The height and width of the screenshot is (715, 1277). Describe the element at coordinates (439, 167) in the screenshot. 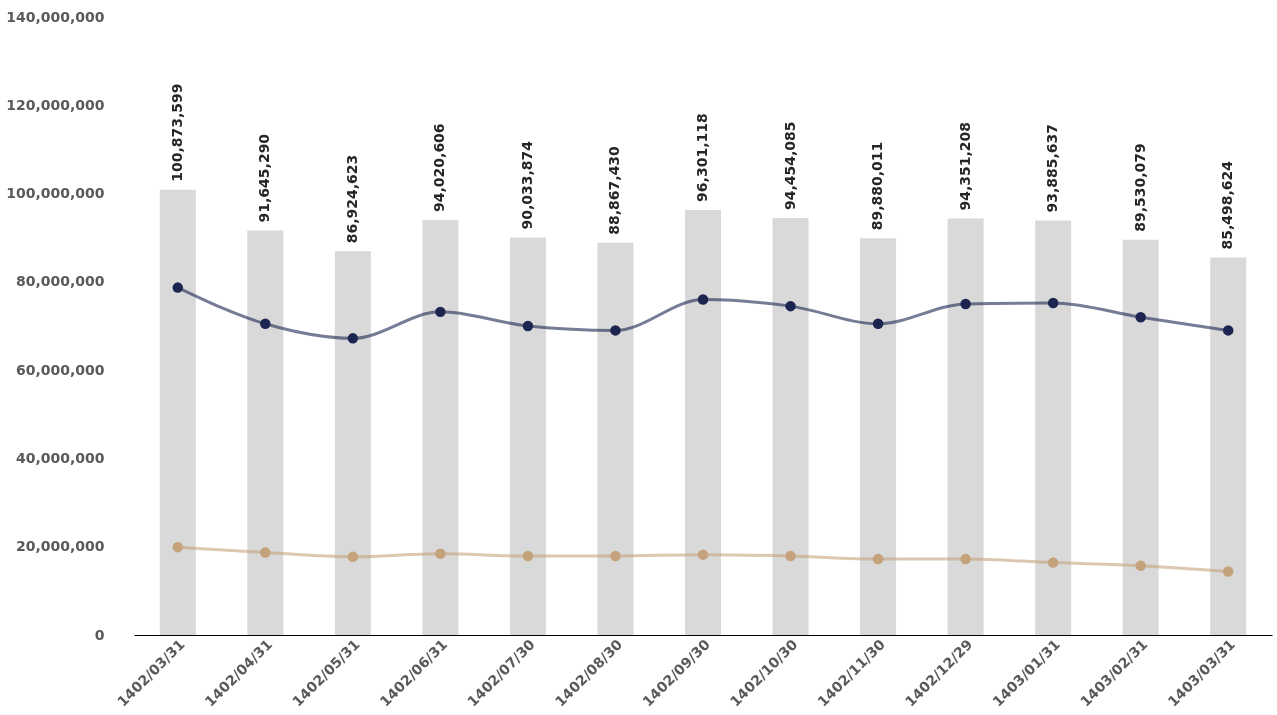

I see `data-label: 94,020,606` at that location.